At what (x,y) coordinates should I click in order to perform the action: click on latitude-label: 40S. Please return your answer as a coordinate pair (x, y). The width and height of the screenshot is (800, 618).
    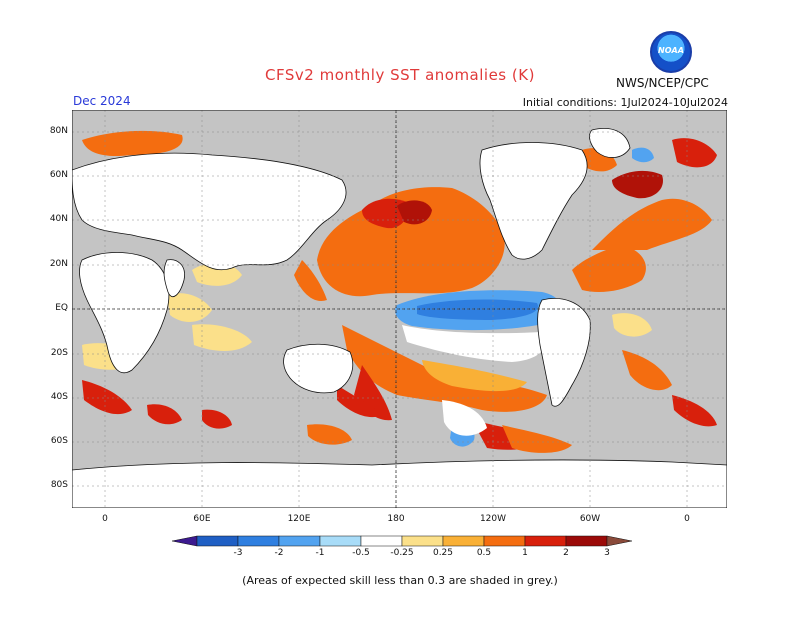
    Looking at the image, I should click on (59, 397).